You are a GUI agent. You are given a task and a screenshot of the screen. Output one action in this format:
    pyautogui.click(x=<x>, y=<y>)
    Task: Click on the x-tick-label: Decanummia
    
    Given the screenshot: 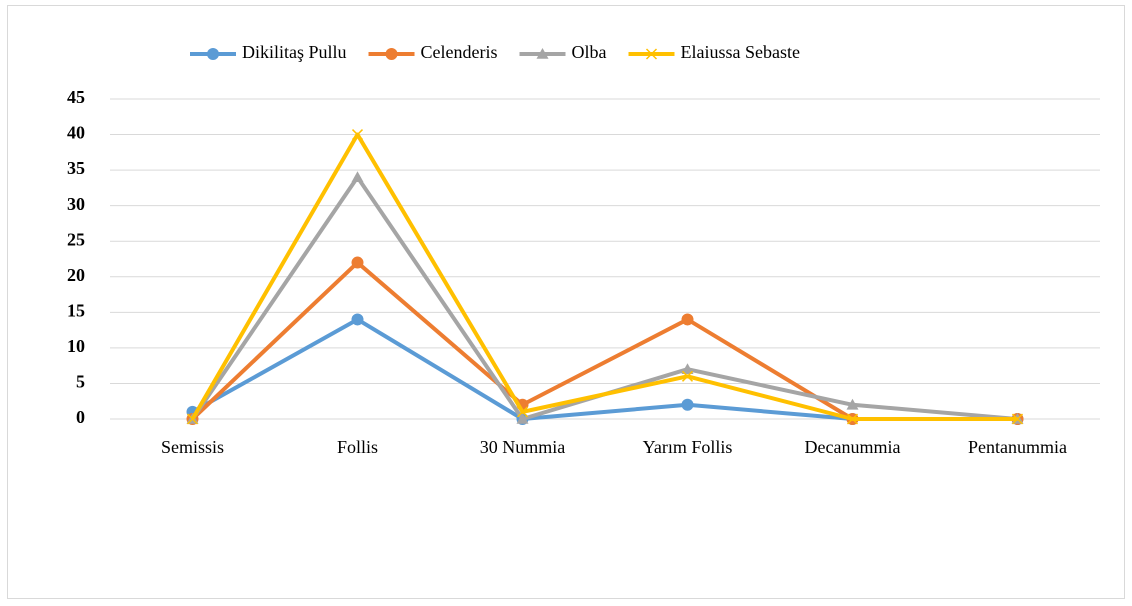 What is the action you would take?
    pyautogui.click(x=853, y=447)
    